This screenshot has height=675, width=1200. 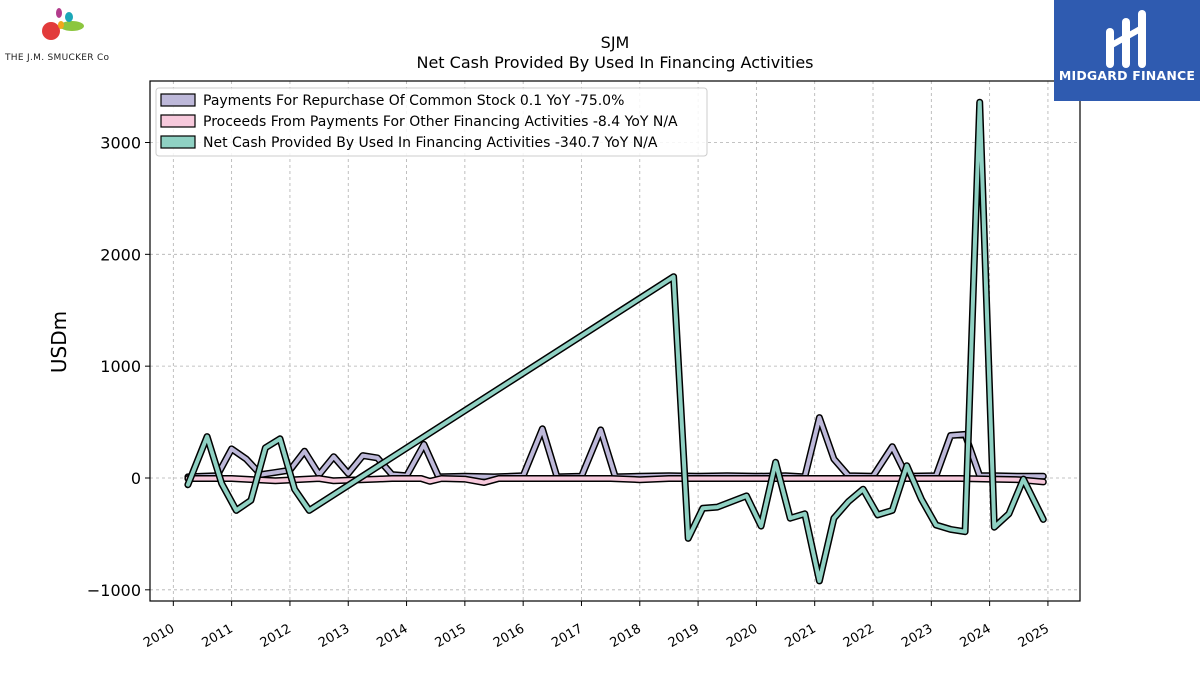 I want to click on x-tick-label: 2012, so click(x=276, y=636).